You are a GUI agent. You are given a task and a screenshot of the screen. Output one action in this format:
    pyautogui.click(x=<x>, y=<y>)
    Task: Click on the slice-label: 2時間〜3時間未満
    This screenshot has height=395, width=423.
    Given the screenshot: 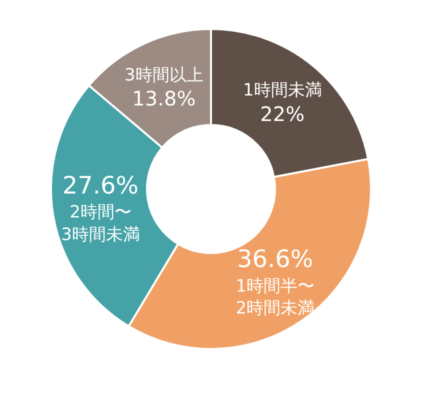 What is the action you would take?
    pyautogui.click(x=100, y=223)
    